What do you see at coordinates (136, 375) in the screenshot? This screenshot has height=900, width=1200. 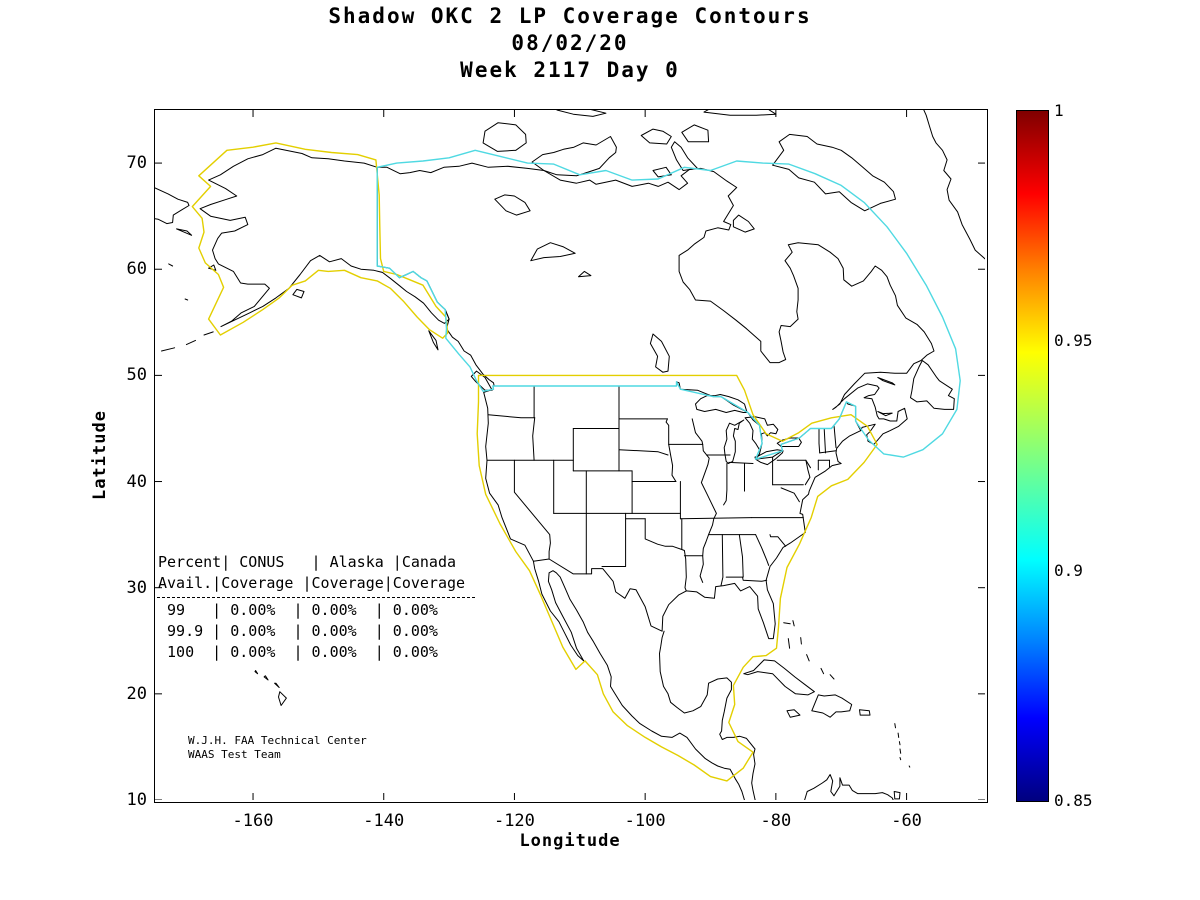 I see `y-tick-label: 50` at bounding box center [136, 375].